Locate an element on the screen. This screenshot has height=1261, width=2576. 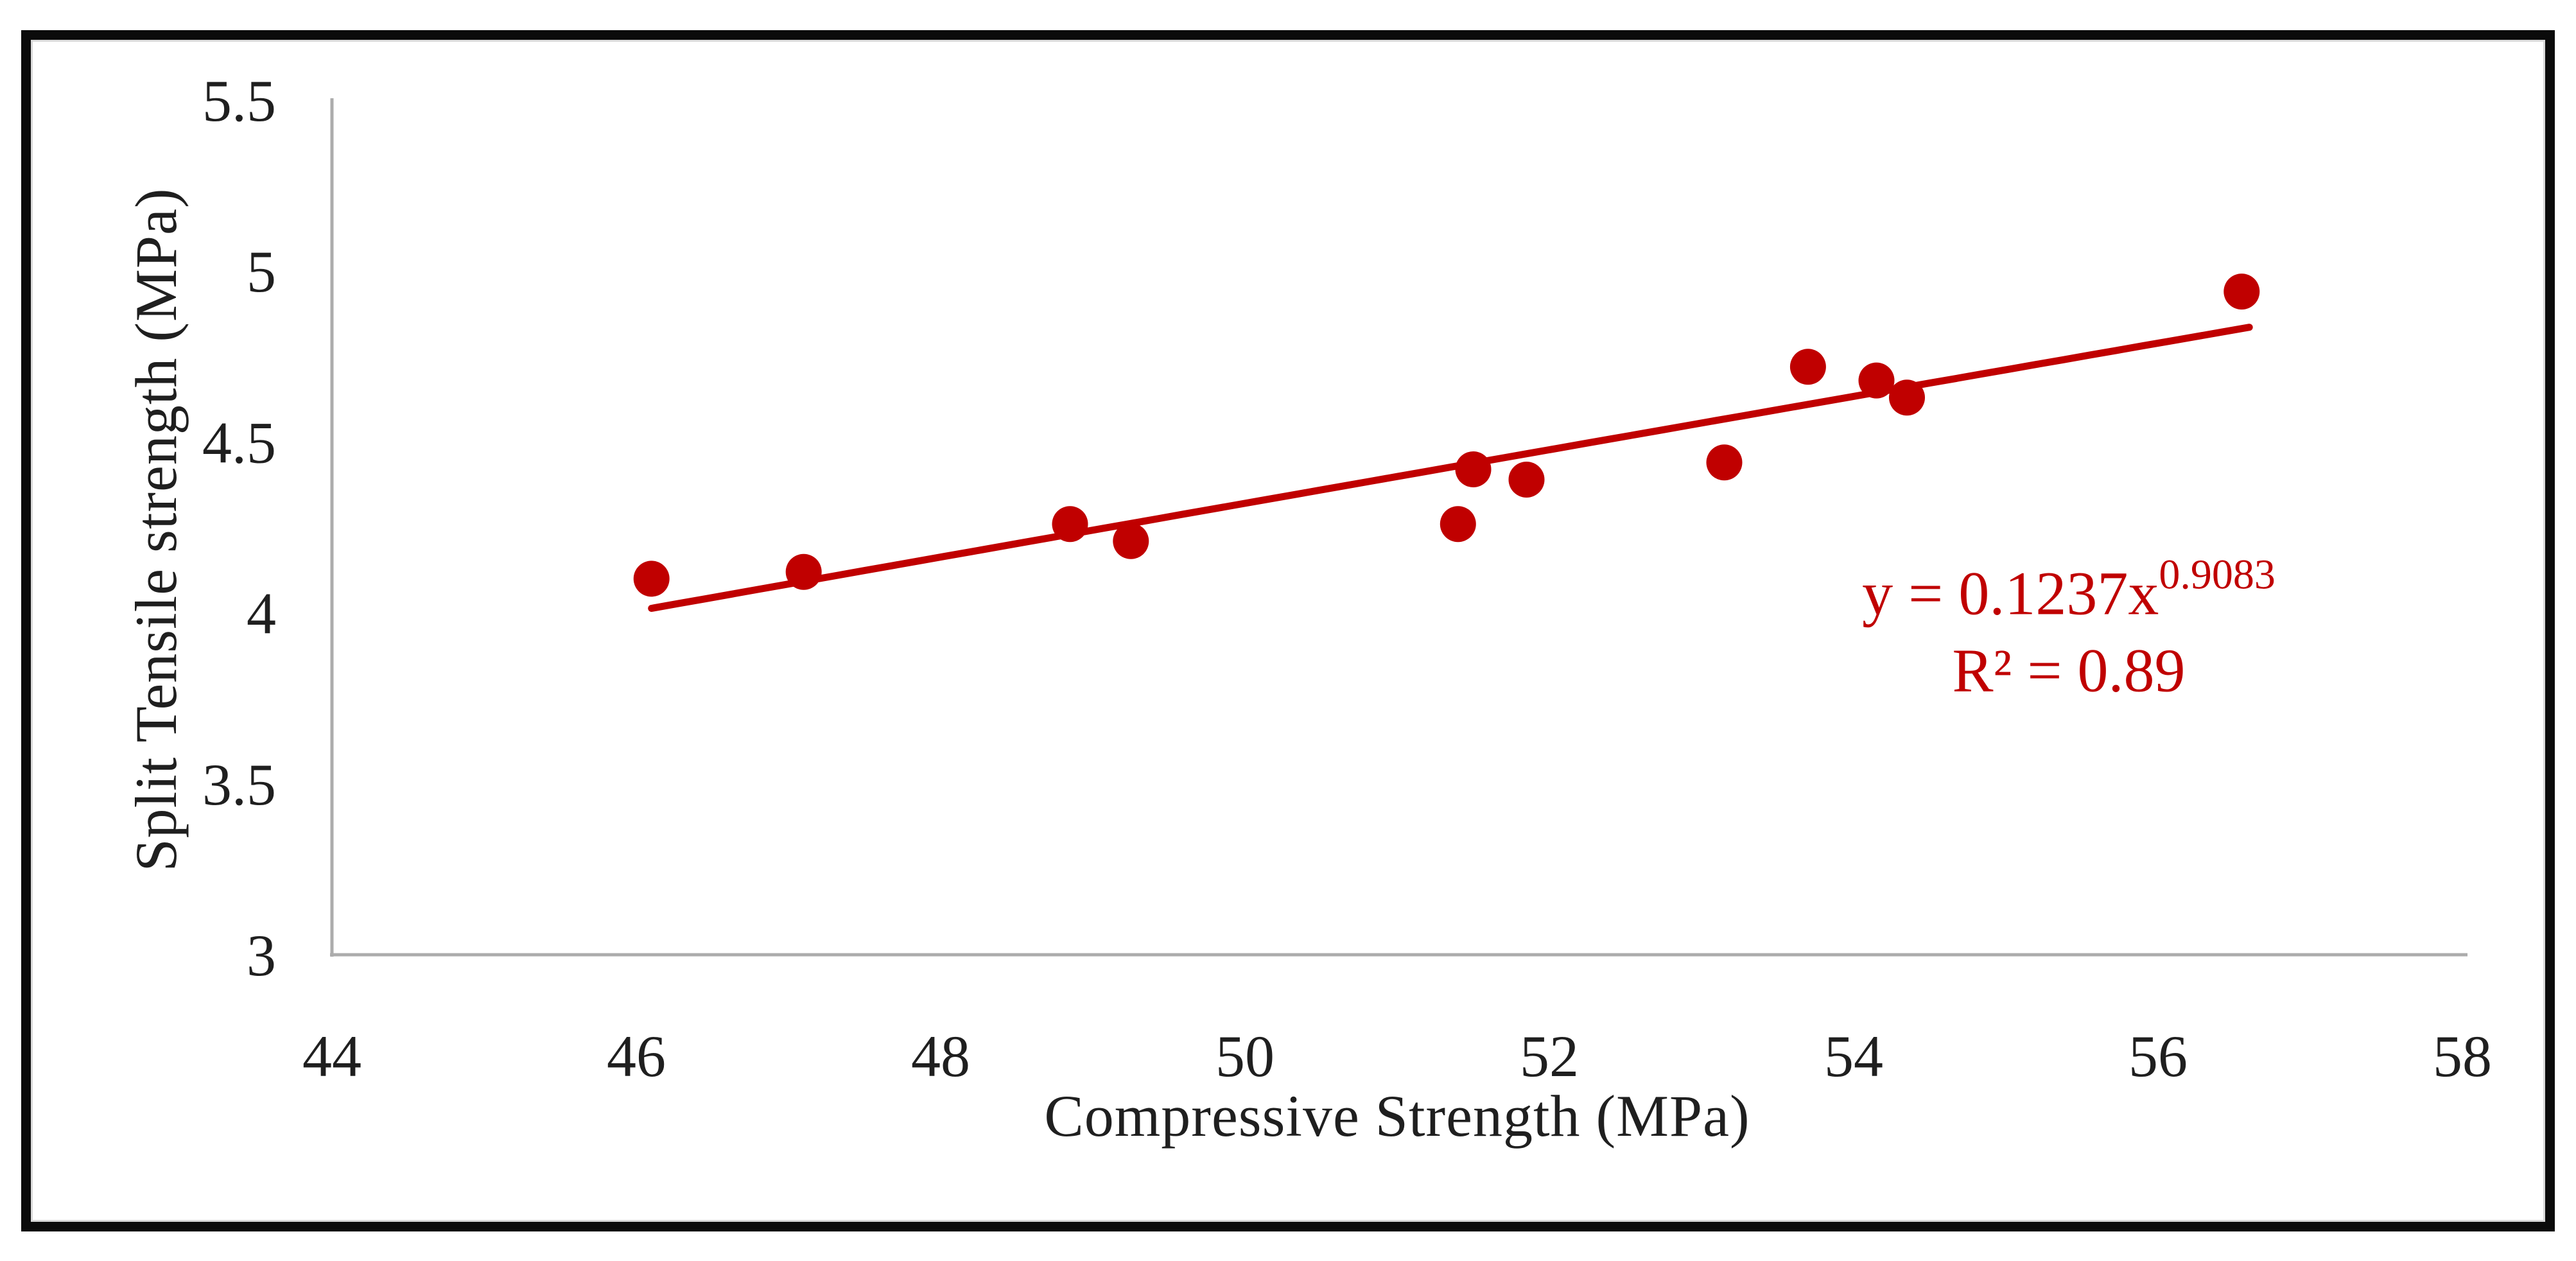
x-tick-label: 54 is located at coordinates (1853, 1056).